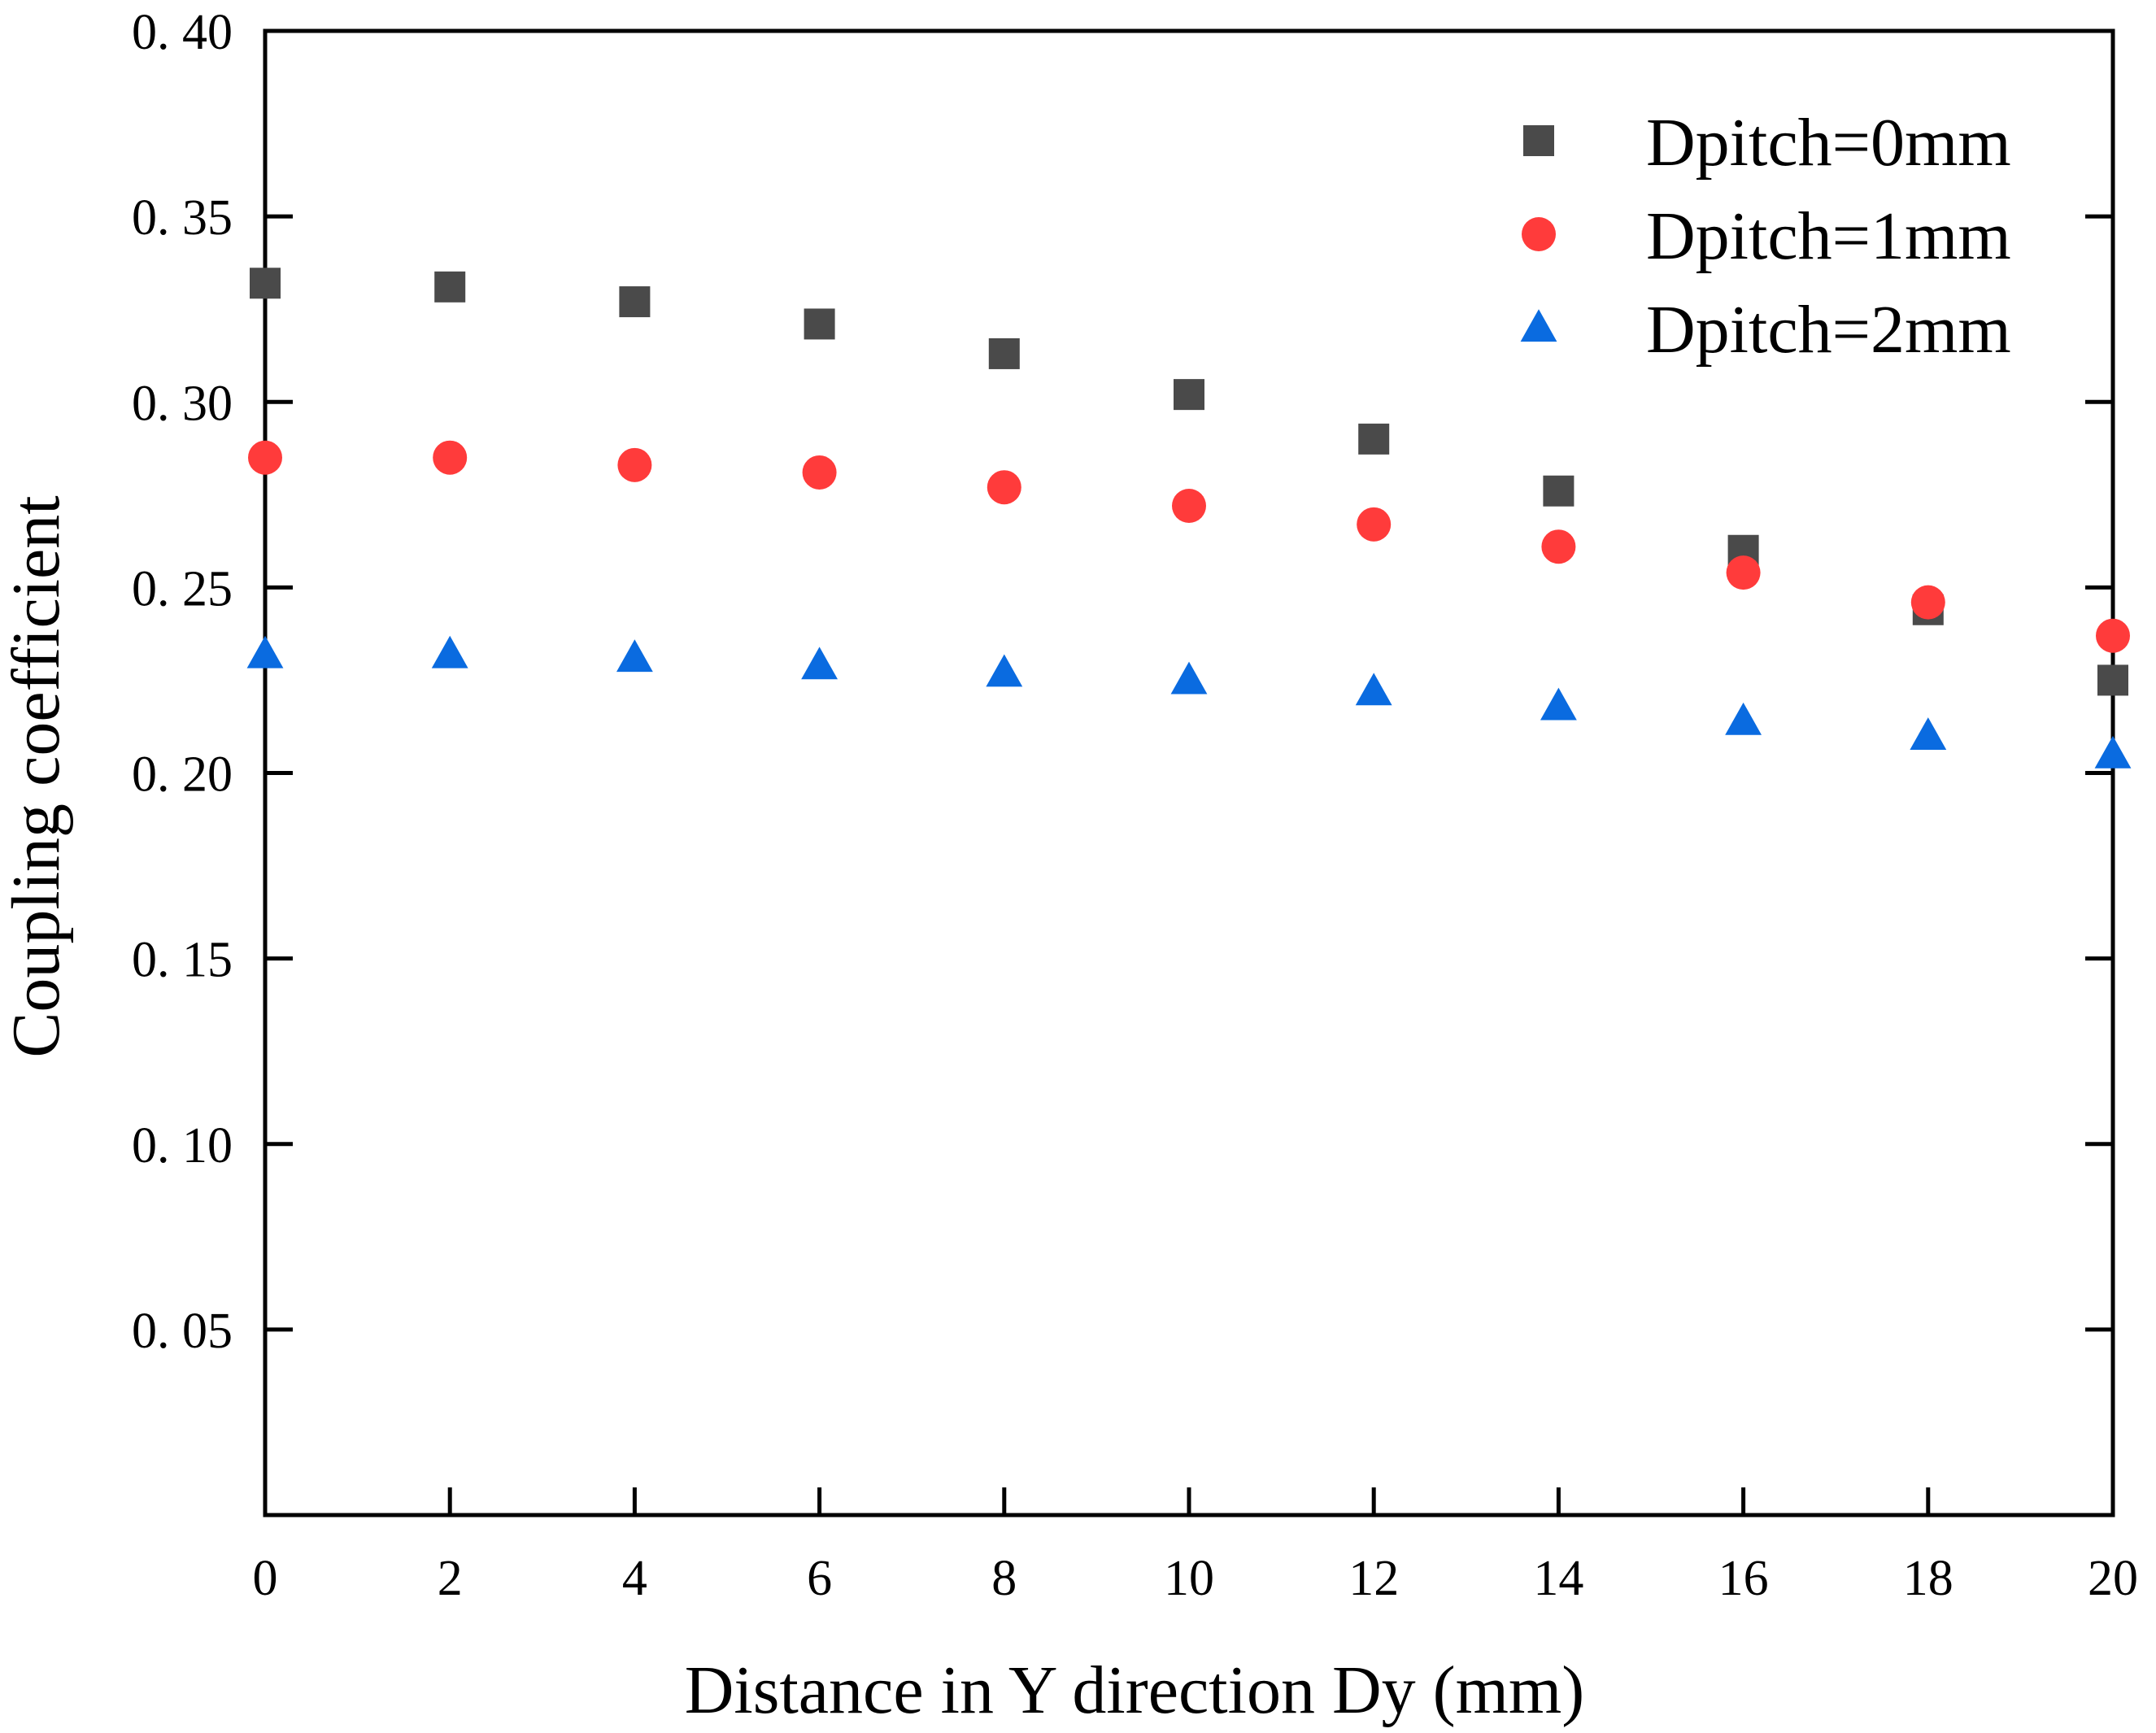 The height and width of the screenshot is (1733, 2156). Describe the element at coordinates (182, 218) in the screenshot. I see `y-tick-label: 0. 35` at that location.